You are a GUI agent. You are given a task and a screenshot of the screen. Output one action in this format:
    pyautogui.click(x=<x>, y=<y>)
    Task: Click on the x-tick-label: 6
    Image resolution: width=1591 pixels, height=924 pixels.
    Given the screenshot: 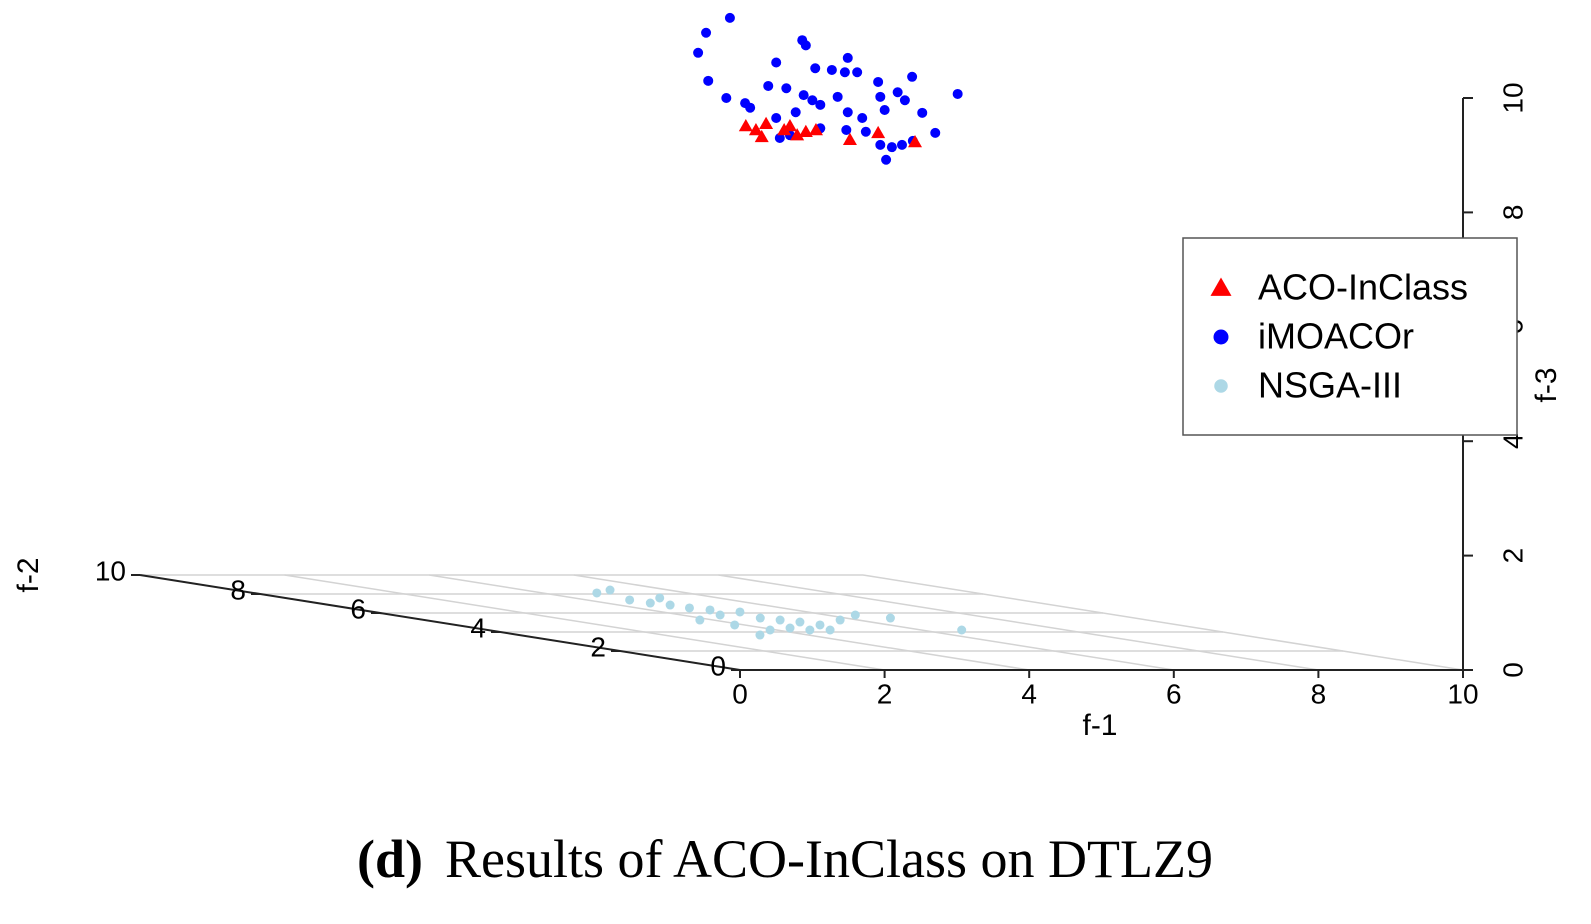 What is the action you would take?
    pyautogui.click(x=1174, y=693)
    